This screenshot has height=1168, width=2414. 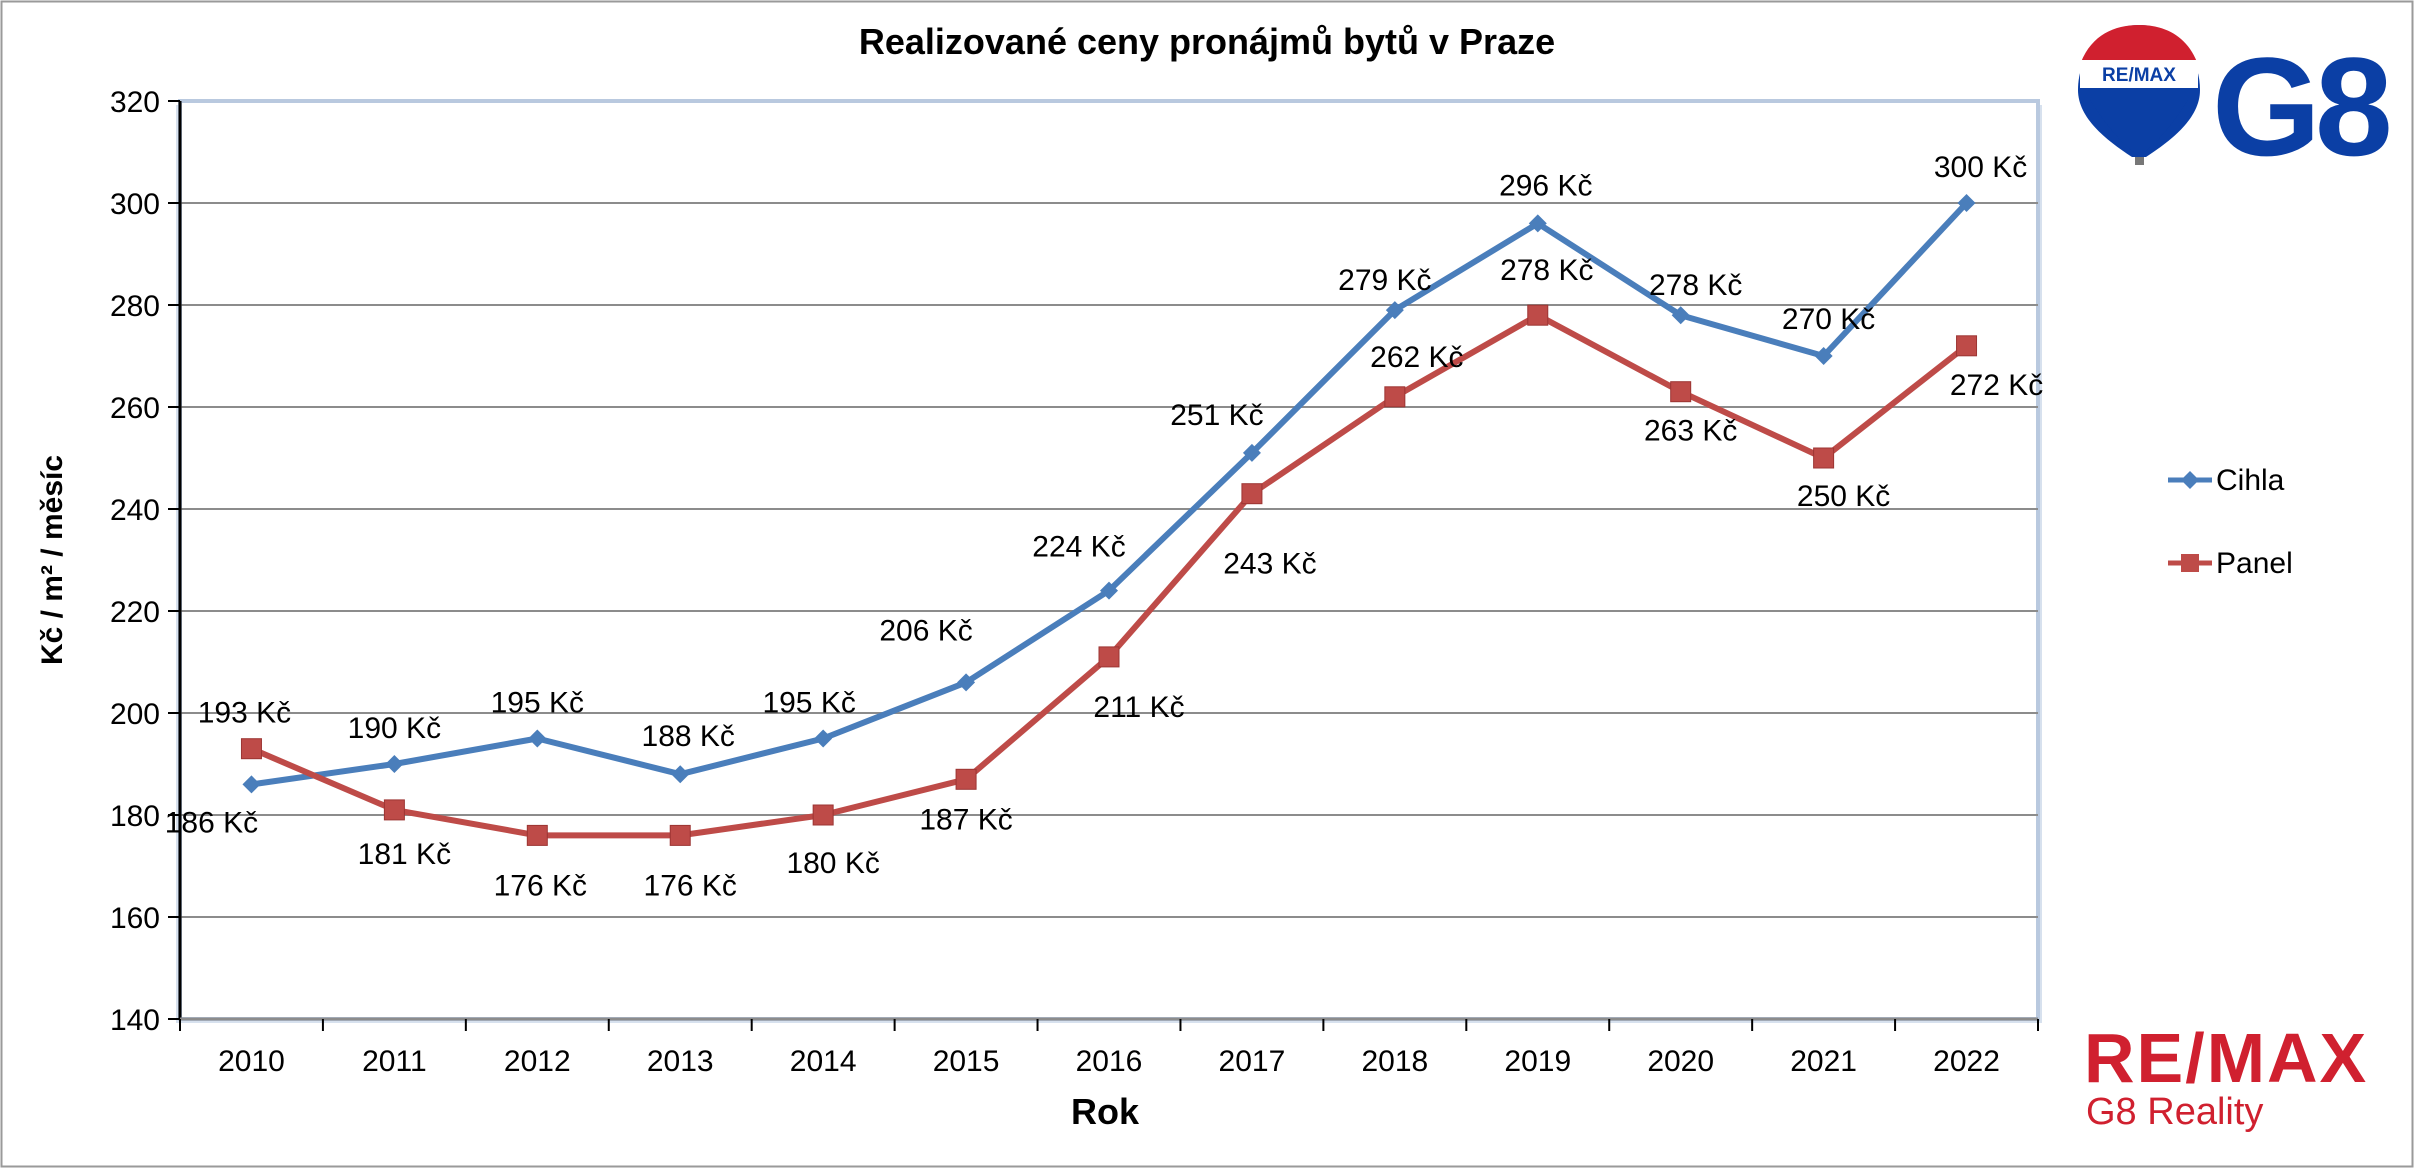 I want to click on point-panel-2022, so click(x=1967, y=346).